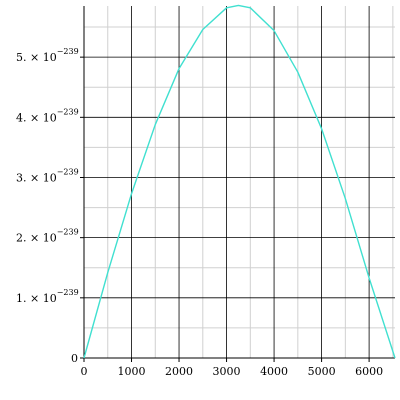  What do you see at coordinates (74, 358) in the screenshot?
I see `y-tick-label: 0` at bounding box center [74, 358].